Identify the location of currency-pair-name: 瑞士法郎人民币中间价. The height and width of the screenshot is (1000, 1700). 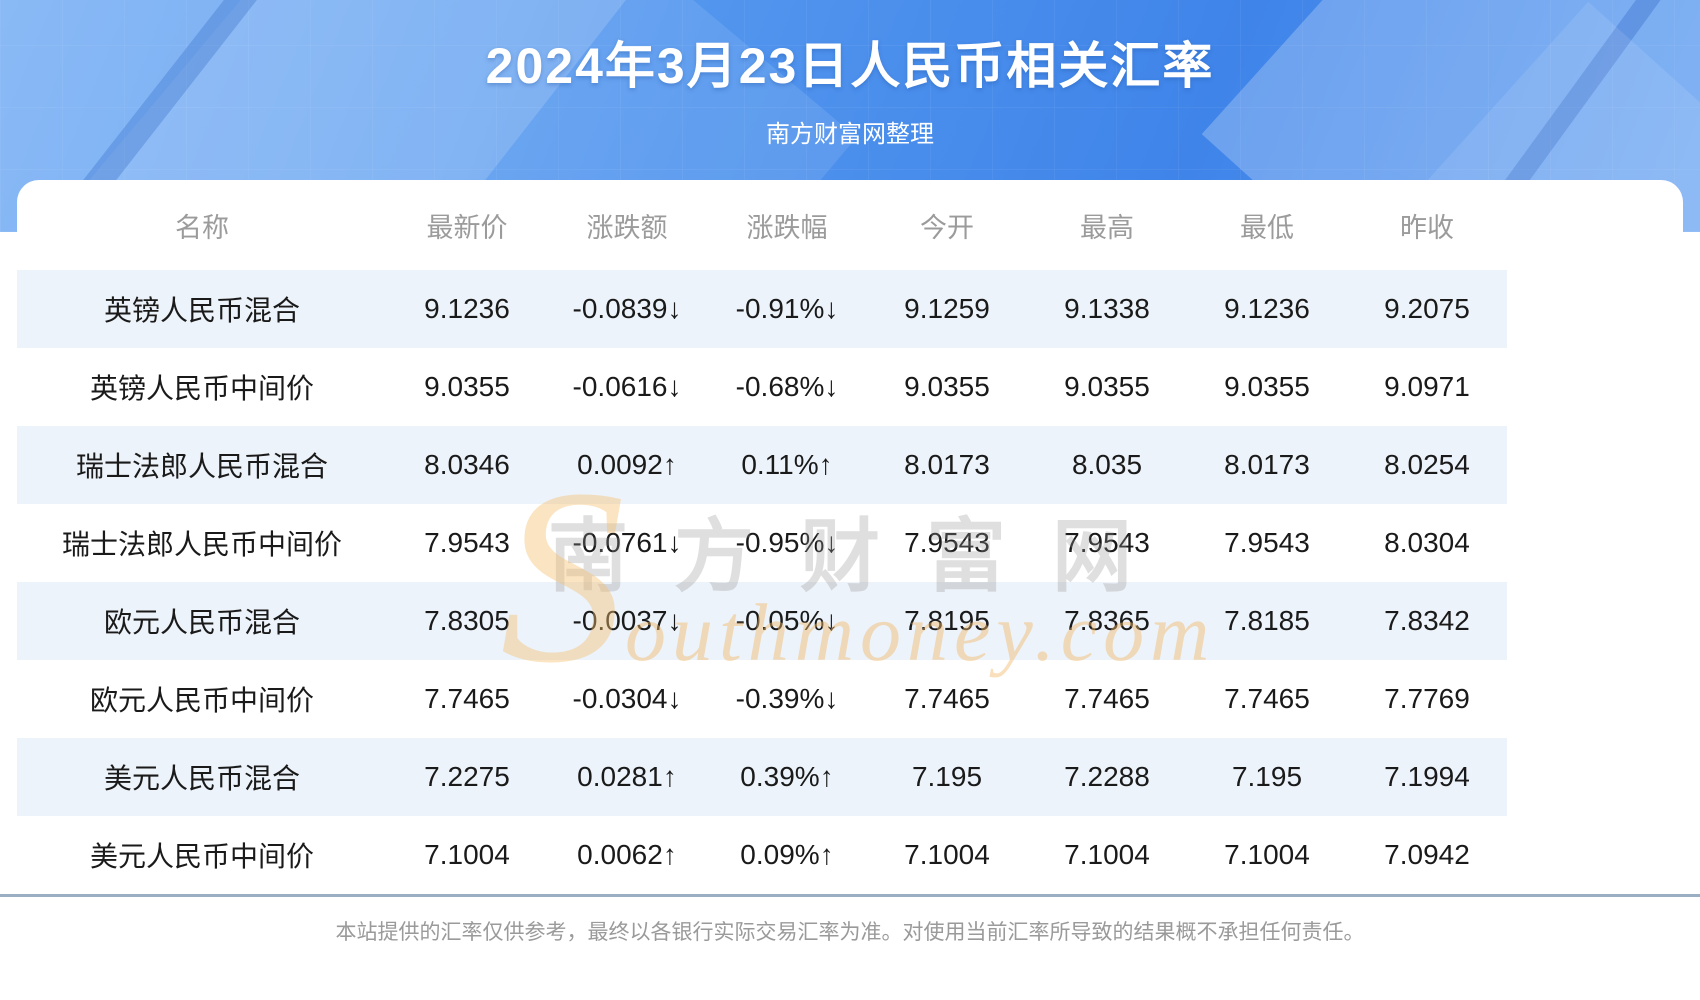
(201, 544).